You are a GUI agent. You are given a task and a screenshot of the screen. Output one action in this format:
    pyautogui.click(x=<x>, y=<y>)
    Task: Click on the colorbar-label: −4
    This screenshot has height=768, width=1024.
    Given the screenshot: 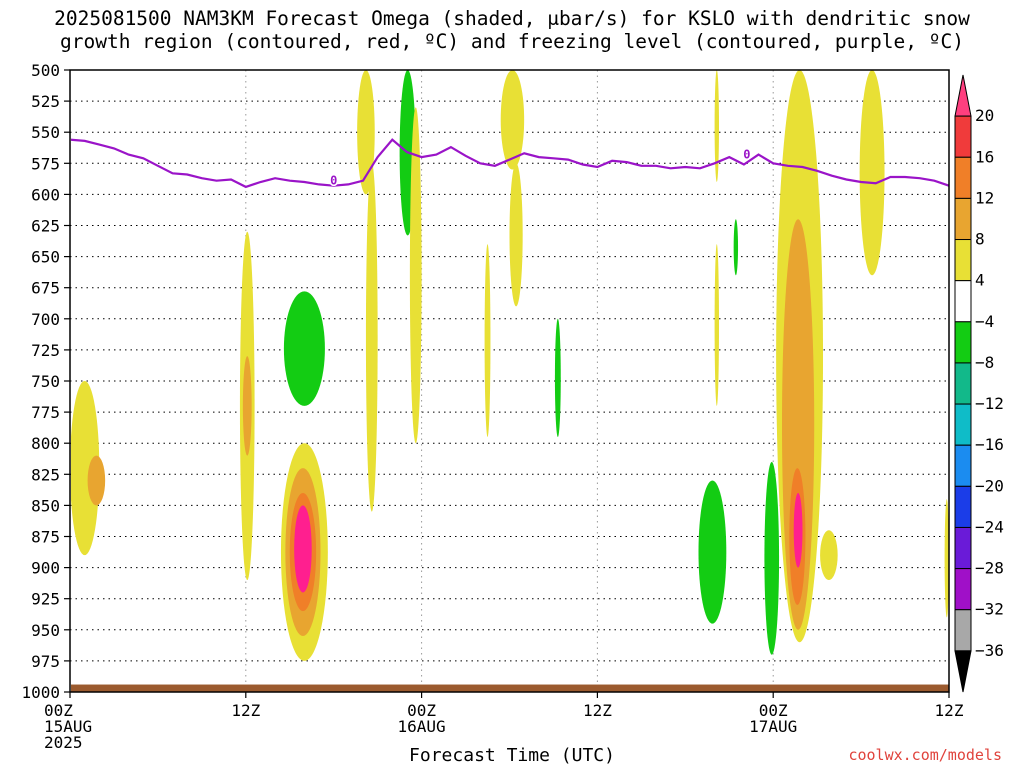 What is the action you would take?
    pyautogui.click(x=984, y=321)
    